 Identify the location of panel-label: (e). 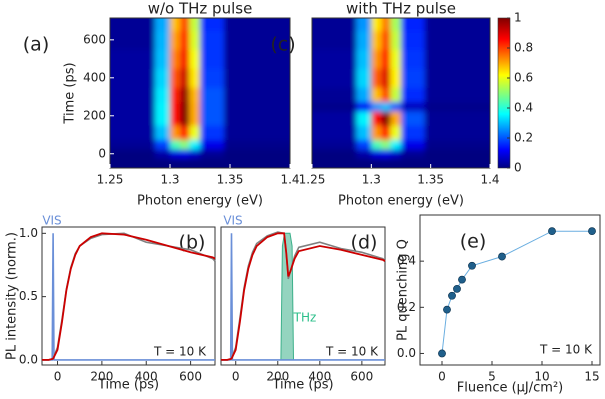
(473, 242).